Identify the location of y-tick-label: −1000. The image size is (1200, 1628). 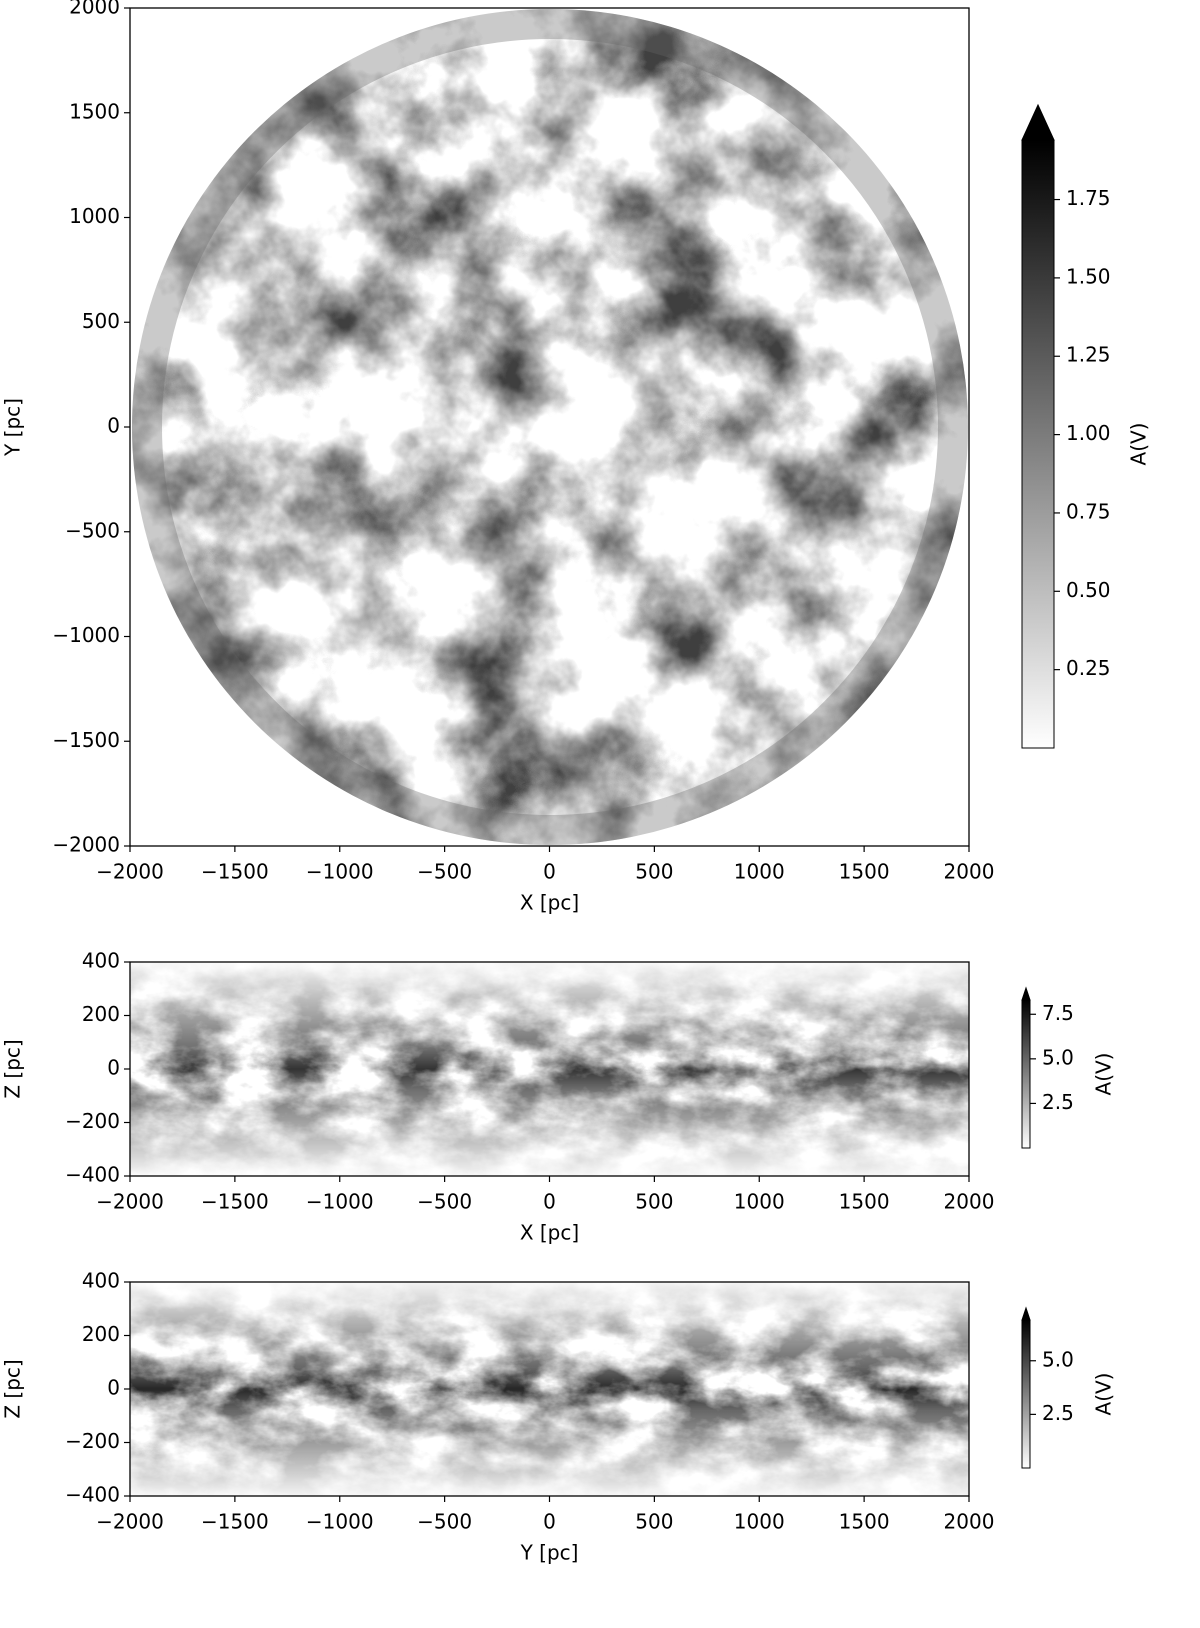
(86, 635).